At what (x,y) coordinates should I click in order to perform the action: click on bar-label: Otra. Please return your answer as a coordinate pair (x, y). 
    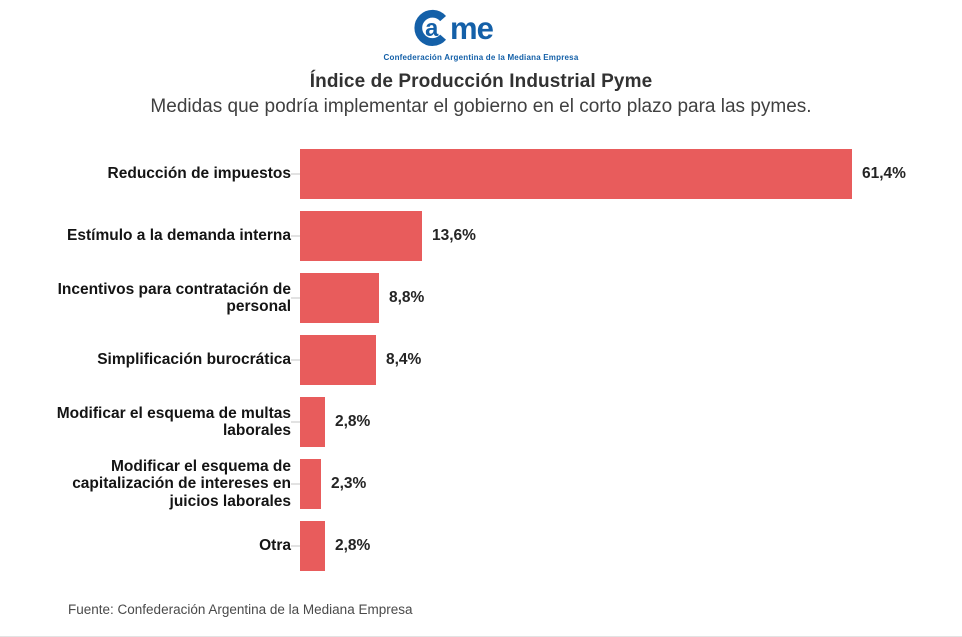
    Looking at the image, I should click on (275, 546).